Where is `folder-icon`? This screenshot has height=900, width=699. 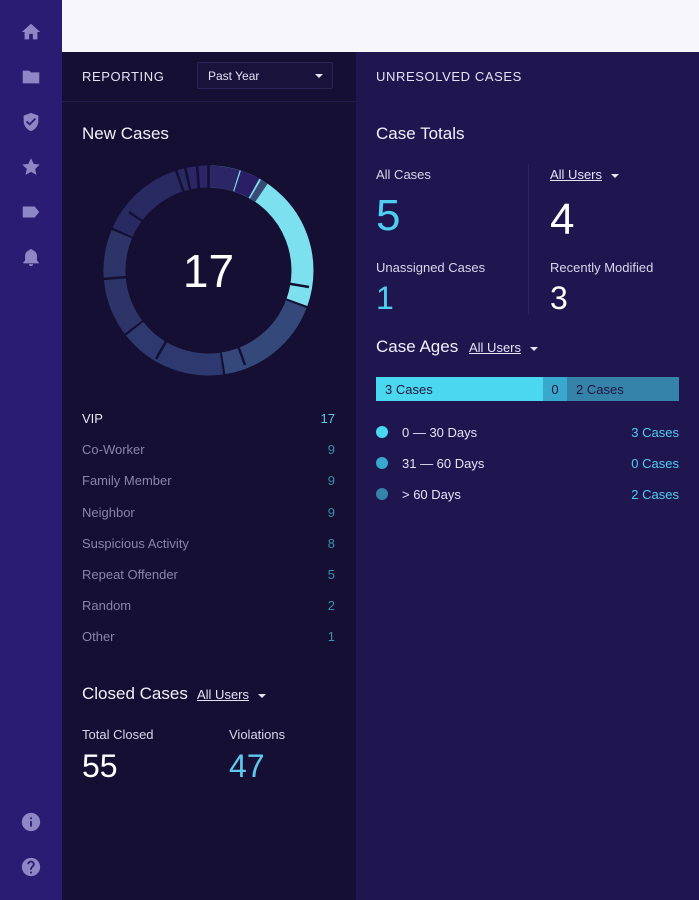 folder-icon is located at coordinates (31, 77).